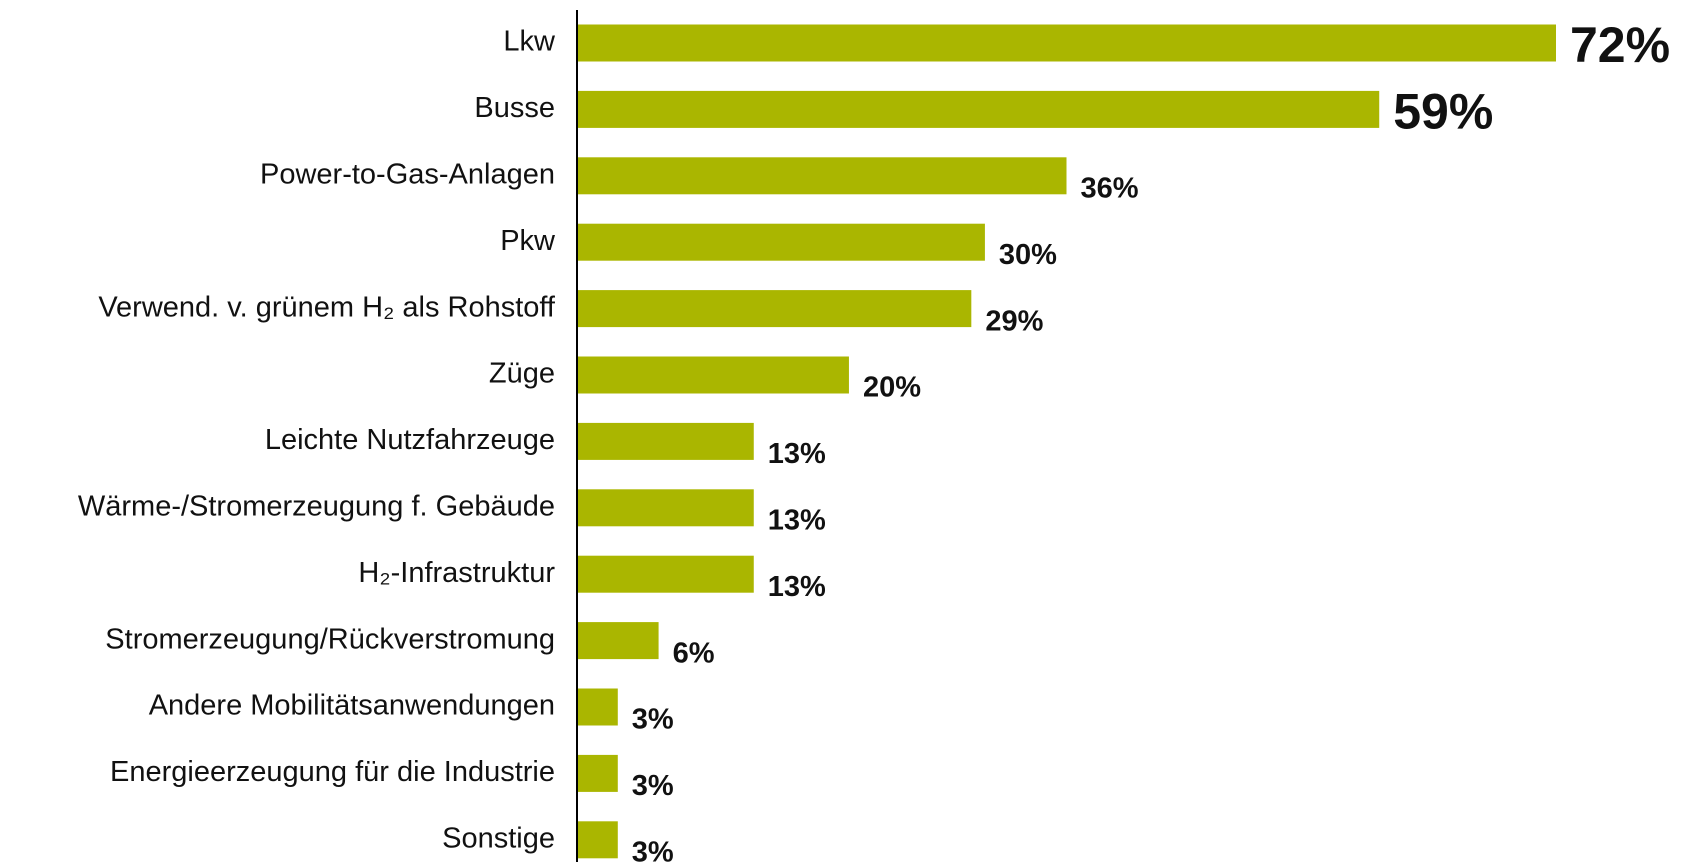  What do you see at coordinates (327, 307) in the screenshot?
I see `category-label: Verwend. v. grünem H₂ als Rohstoff` at bounding box center [327, 307].